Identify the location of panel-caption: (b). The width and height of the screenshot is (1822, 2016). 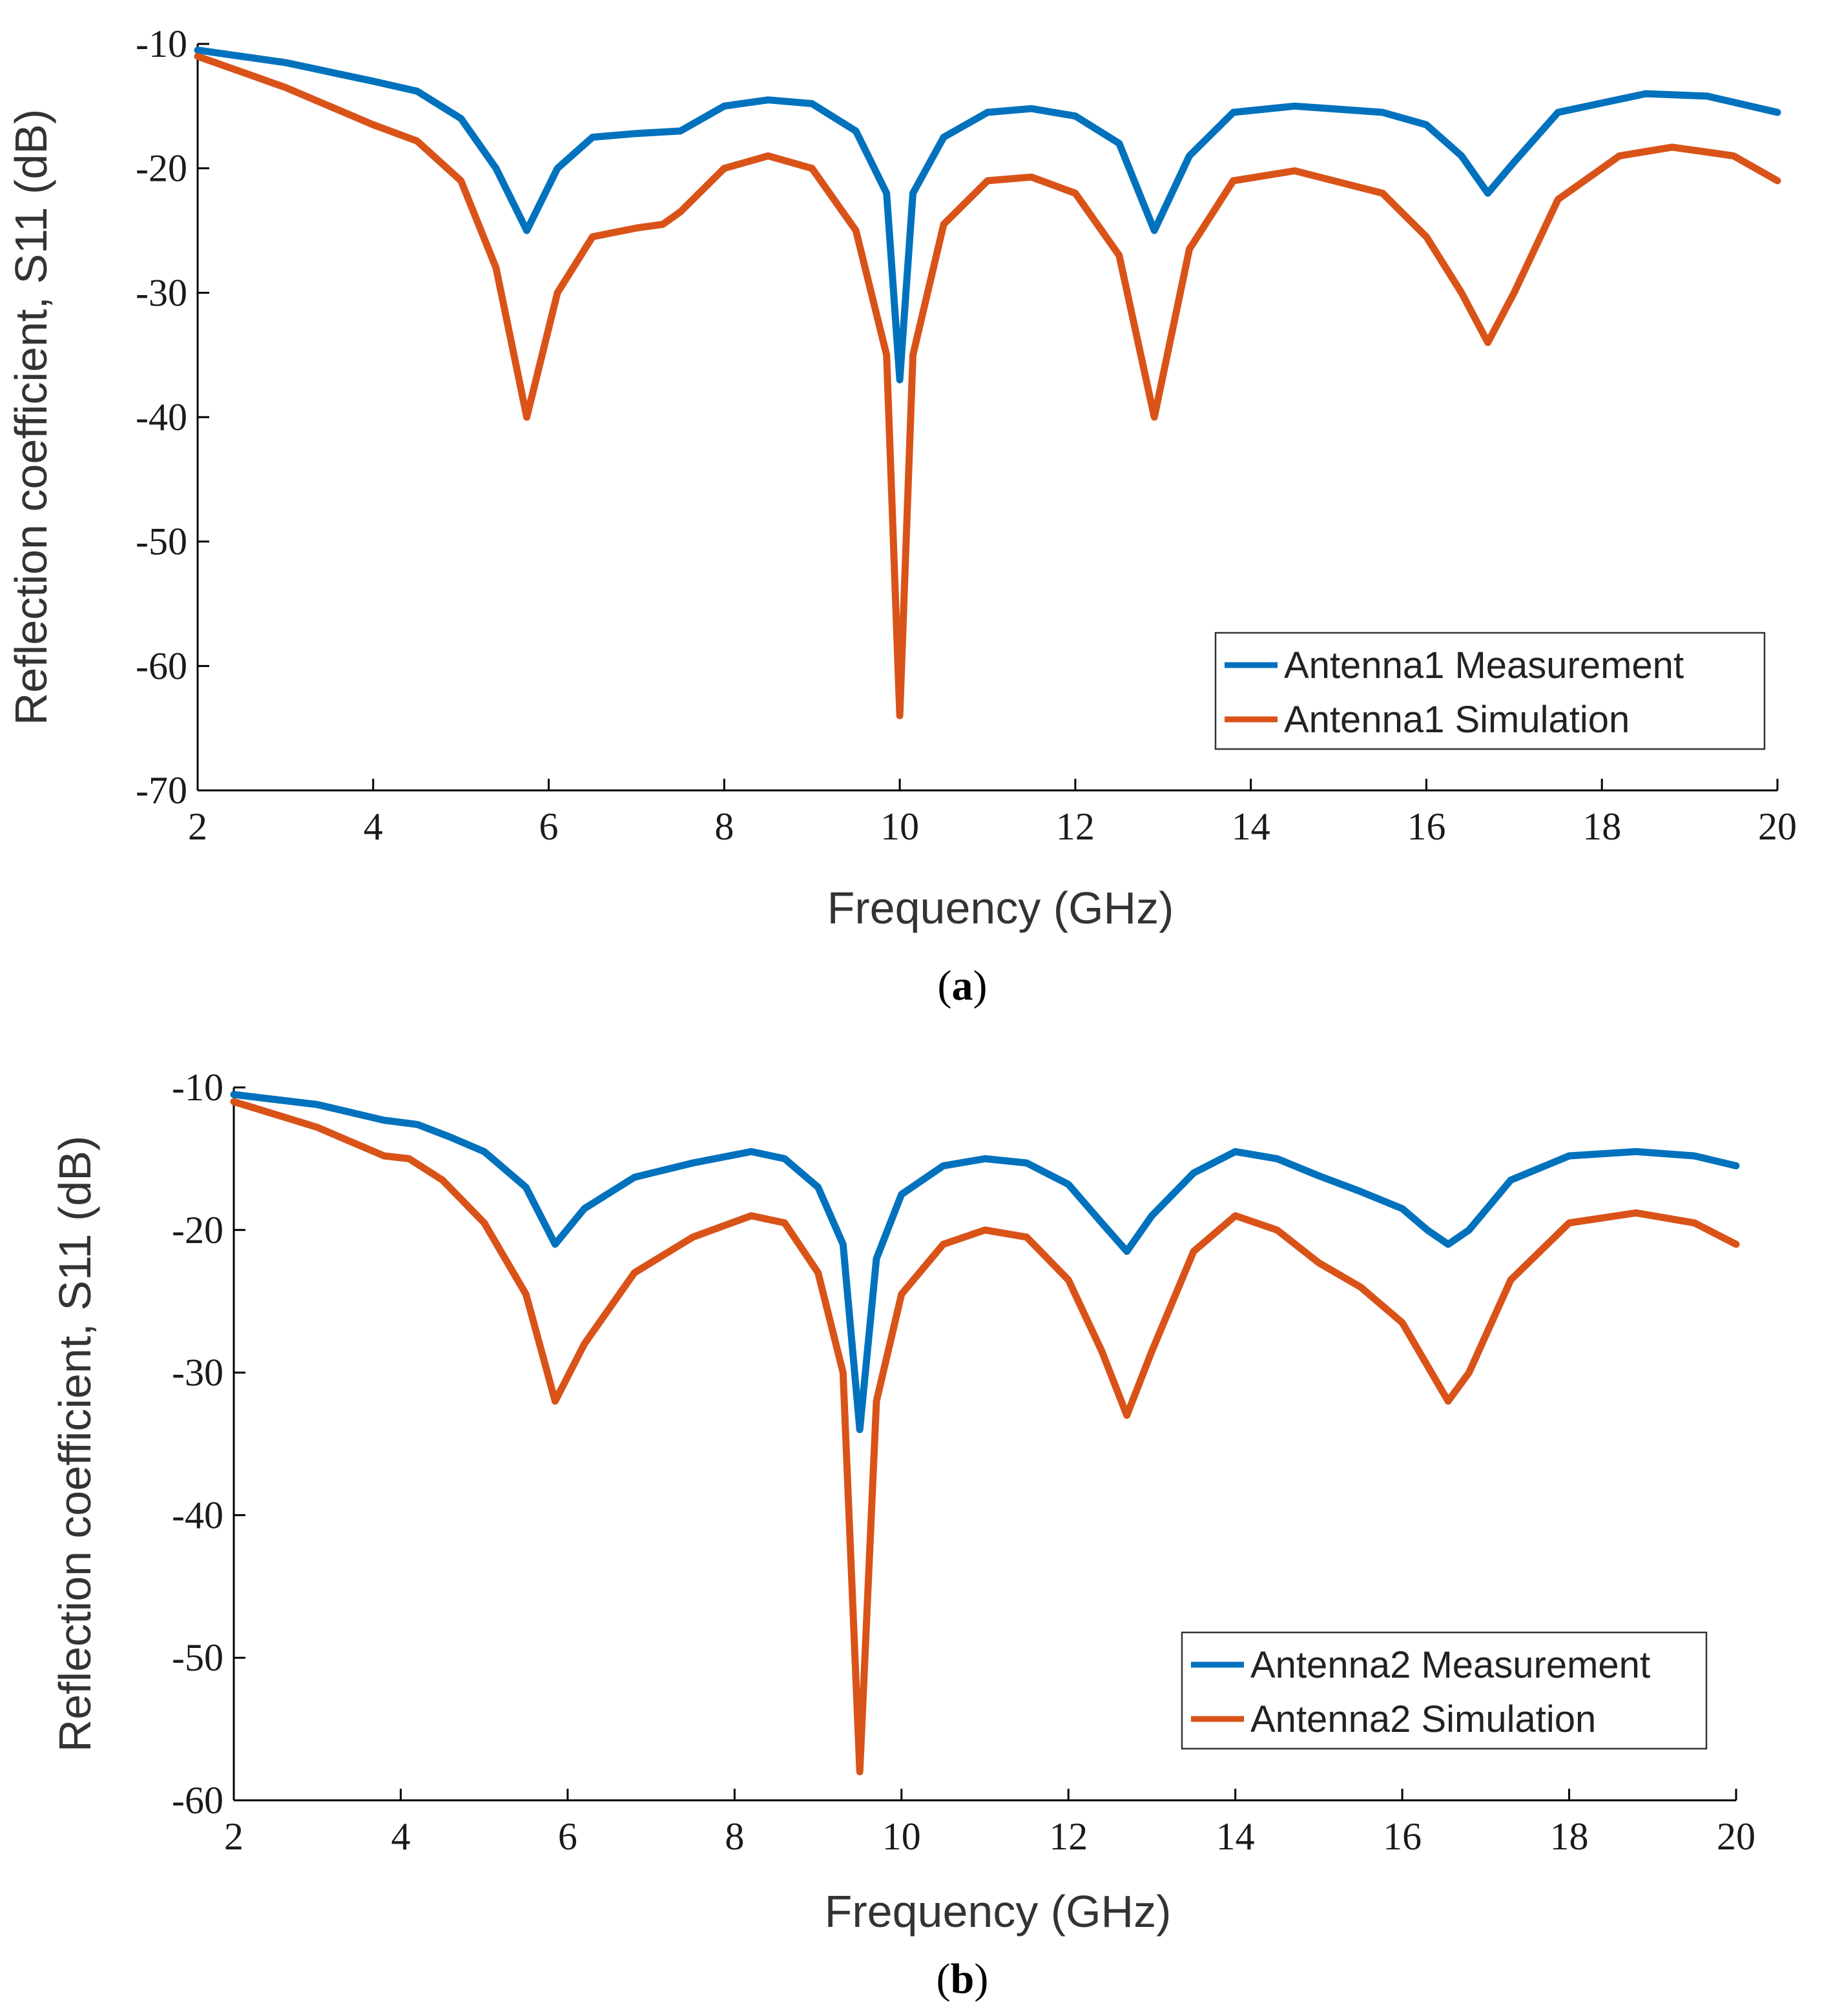
(963, 1978).